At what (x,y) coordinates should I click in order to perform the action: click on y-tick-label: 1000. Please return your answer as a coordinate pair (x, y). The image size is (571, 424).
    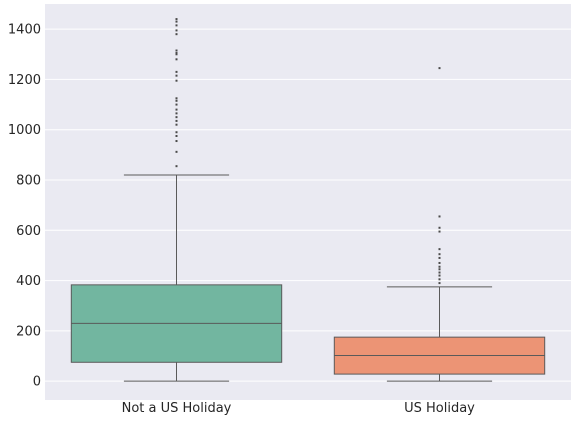
    Looking at the image, I should click on (24, 130).